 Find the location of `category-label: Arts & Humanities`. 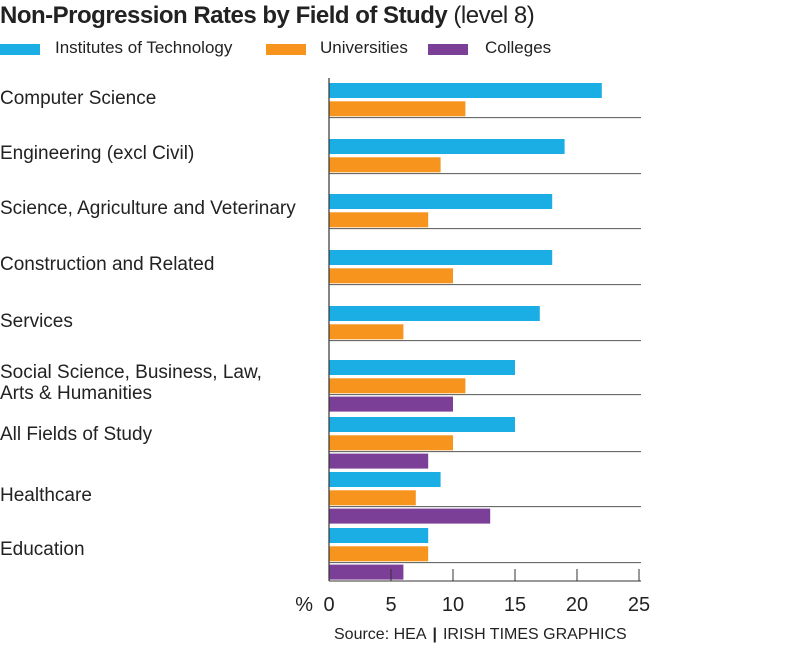

category-label: Arts & Humanities is located at coordinates (76, 393).